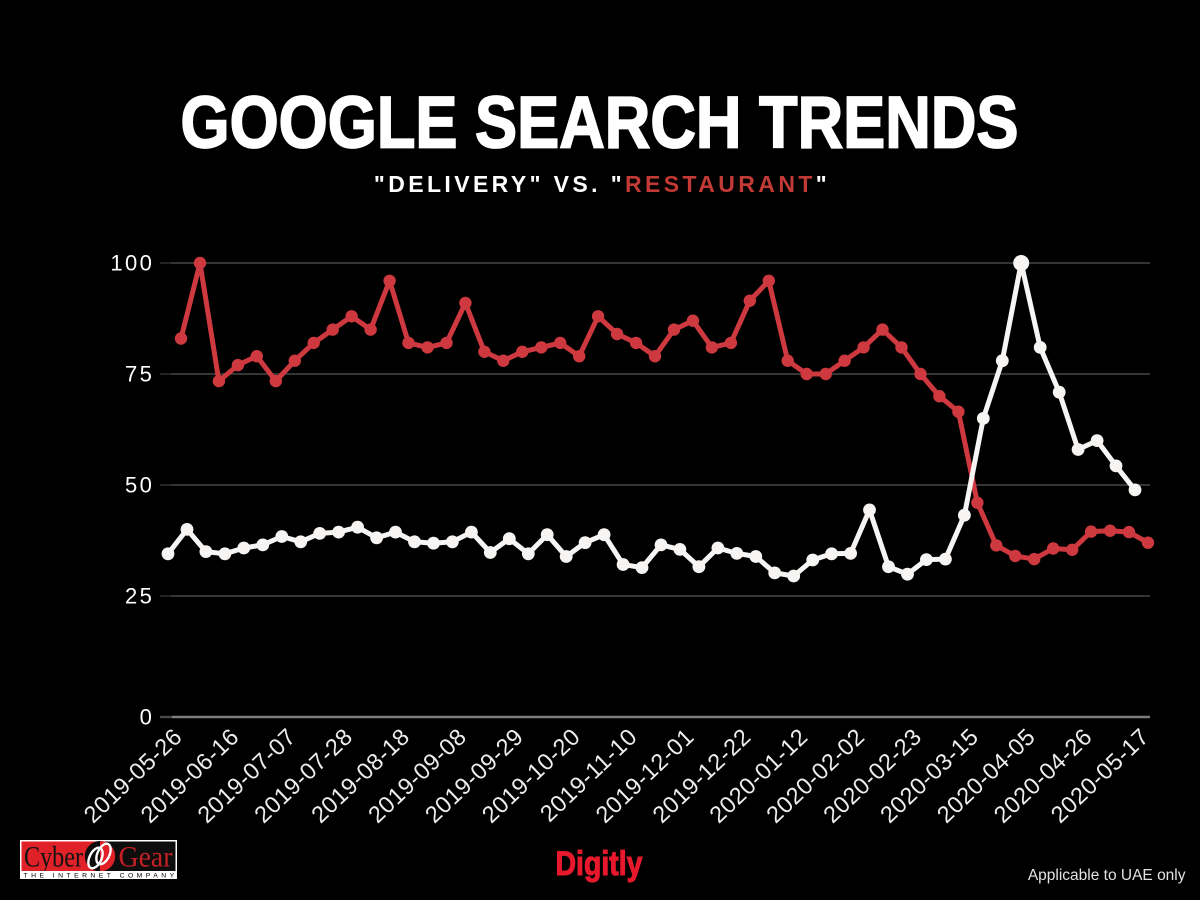 Image resolution: width=1200 pixels, height=900 pixels. Describe the element at coordinates (600, 122) in the screenshot. I see `svg-text: GOOGLE SEARCH TRENDS` at that location.